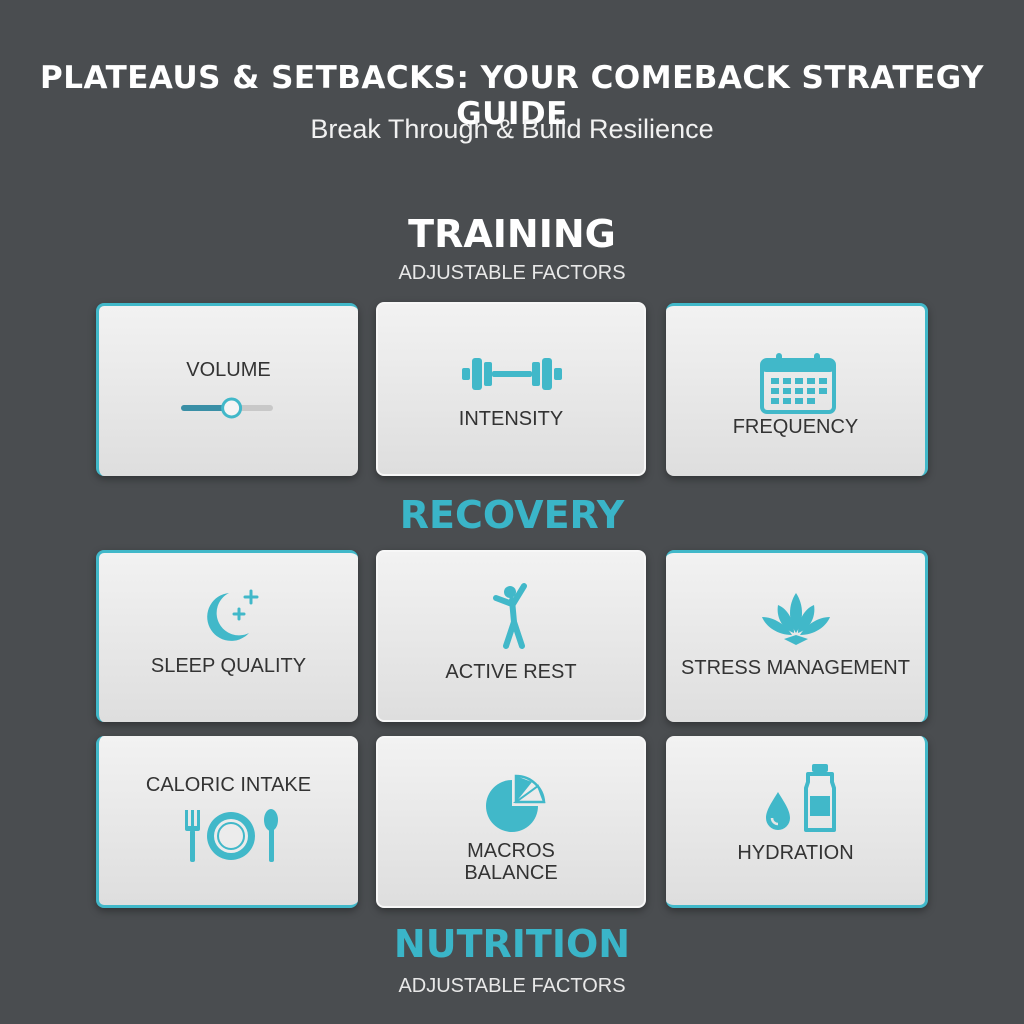  I want to click on card-label-stress-management: STRESS MANAGEMENT, so click(795, 668).